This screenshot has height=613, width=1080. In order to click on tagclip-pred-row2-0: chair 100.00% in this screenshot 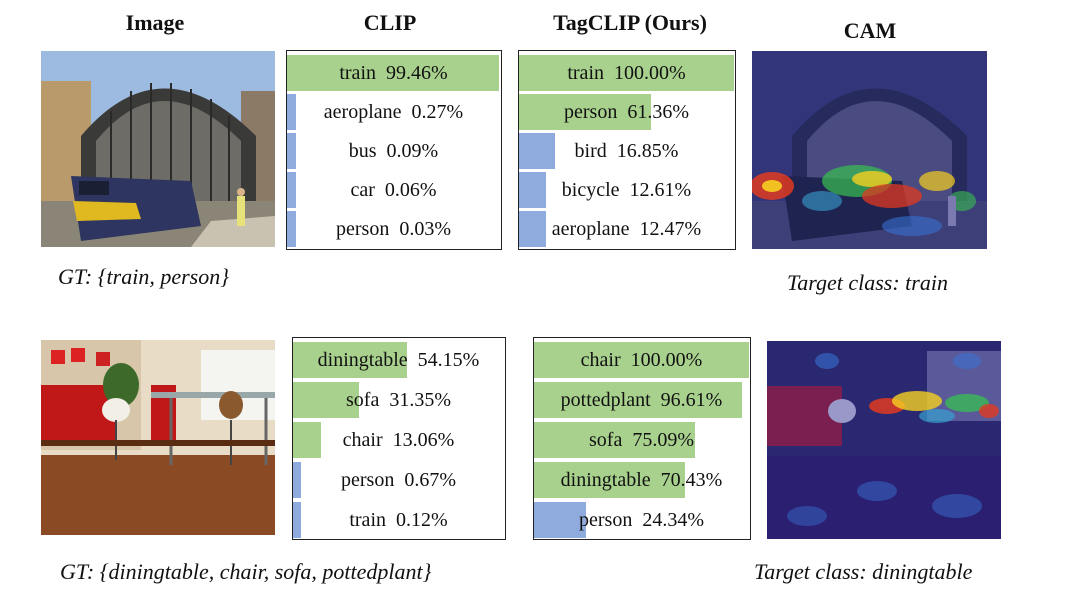, I will do `click(641, 360)`.